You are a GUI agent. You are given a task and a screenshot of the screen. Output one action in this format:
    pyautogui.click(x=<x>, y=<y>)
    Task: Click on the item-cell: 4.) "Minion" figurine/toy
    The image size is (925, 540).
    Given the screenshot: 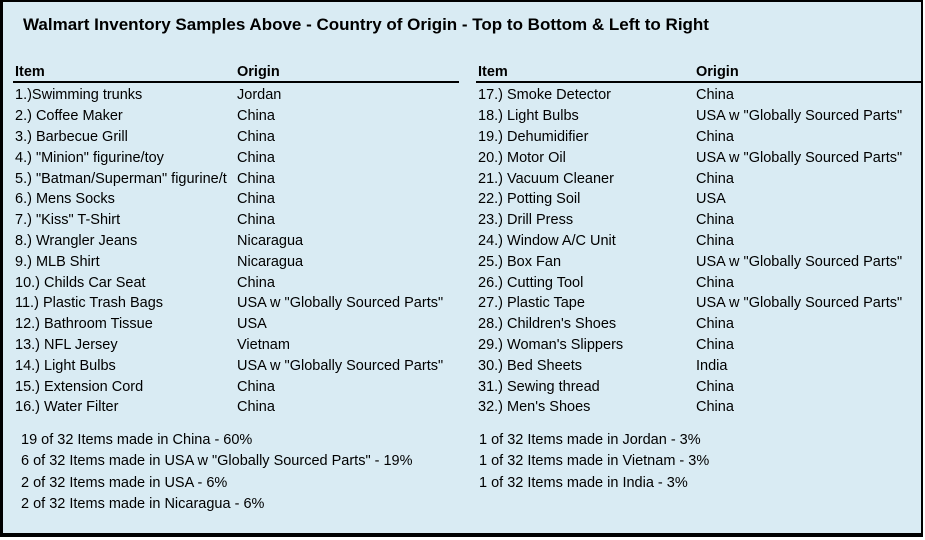 What is the action you would take?
    pyautogui.click(x=89, y=157)
    